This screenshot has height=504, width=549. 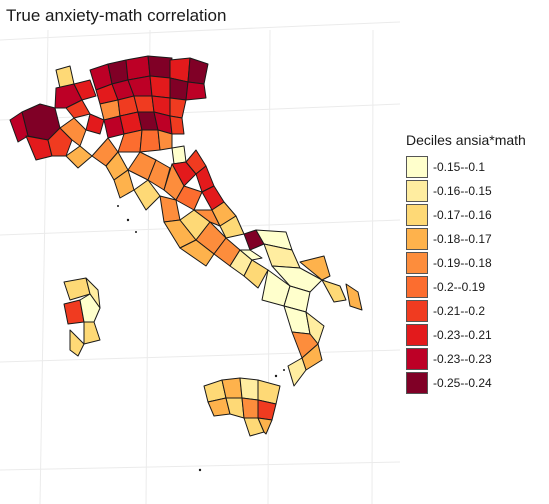 I want to click on legend-label: -0.19--0.18, so click(x=462, y=263).